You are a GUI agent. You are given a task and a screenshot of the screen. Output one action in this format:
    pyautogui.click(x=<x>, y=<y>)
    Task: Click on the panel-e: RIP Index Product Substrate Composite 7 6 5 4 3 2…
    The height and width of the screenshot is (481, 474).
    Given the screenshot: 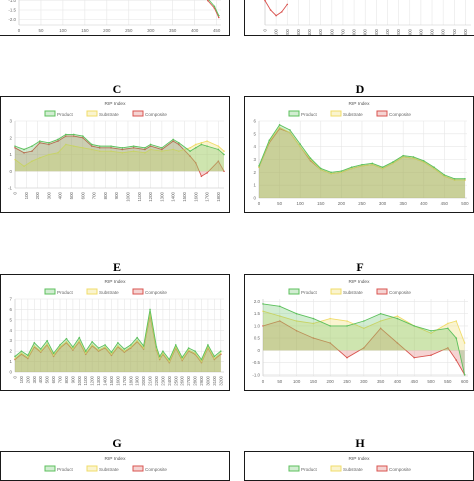 What is the action you would take?
    pyautogui.click(x=115, y=332)
    